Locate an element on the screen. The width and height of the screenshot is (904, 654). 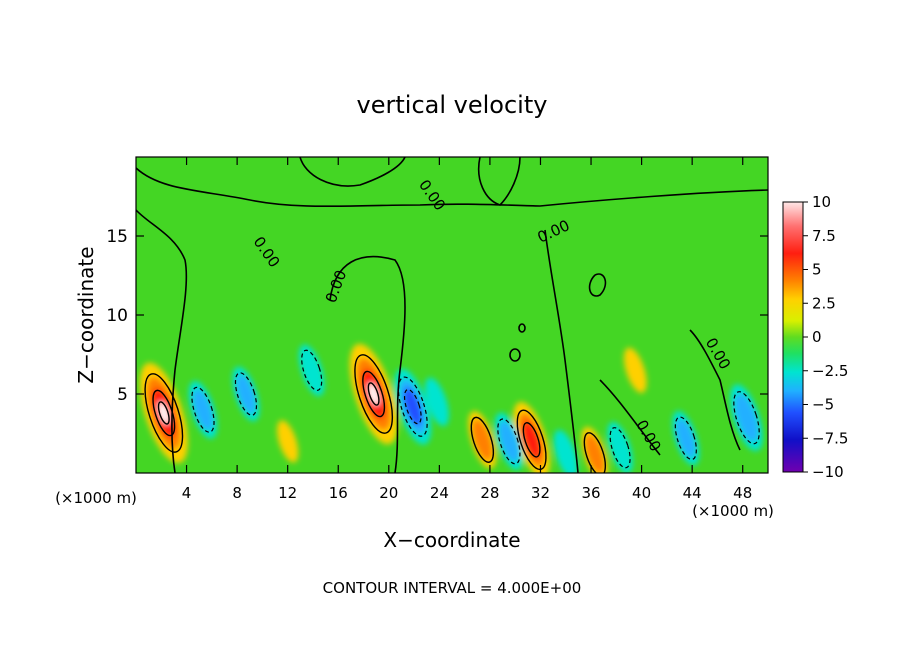
zero-contour-left-column is located at coordinates (162, 341).